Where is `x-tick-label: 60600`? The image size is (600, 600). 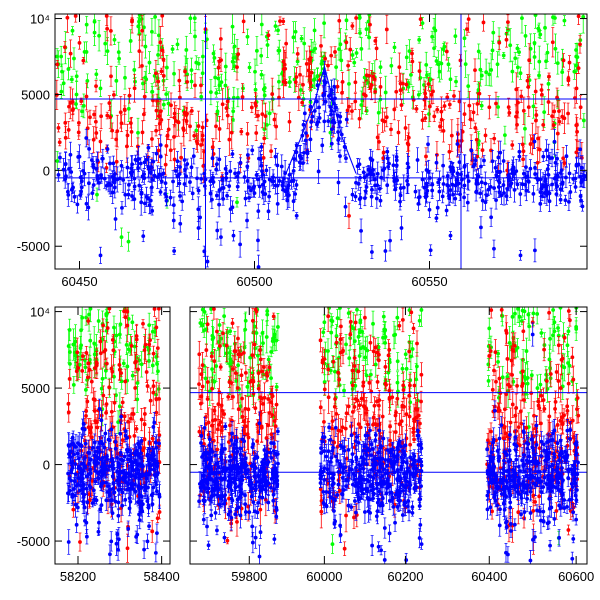 x-tick-label: 60600 is located at coordinates (576, 576).